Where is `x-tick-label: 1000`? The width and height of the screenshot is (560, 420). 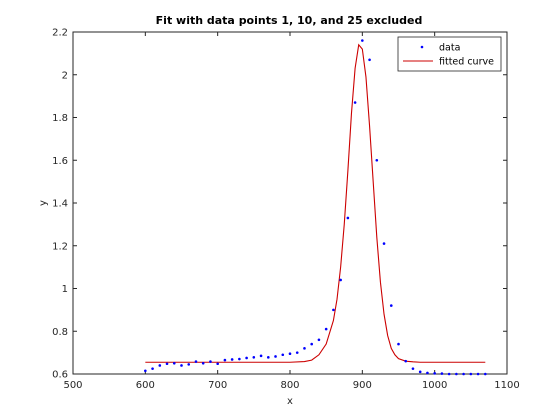
x-tick-label: 1000 is located at coordinates (434, 385).